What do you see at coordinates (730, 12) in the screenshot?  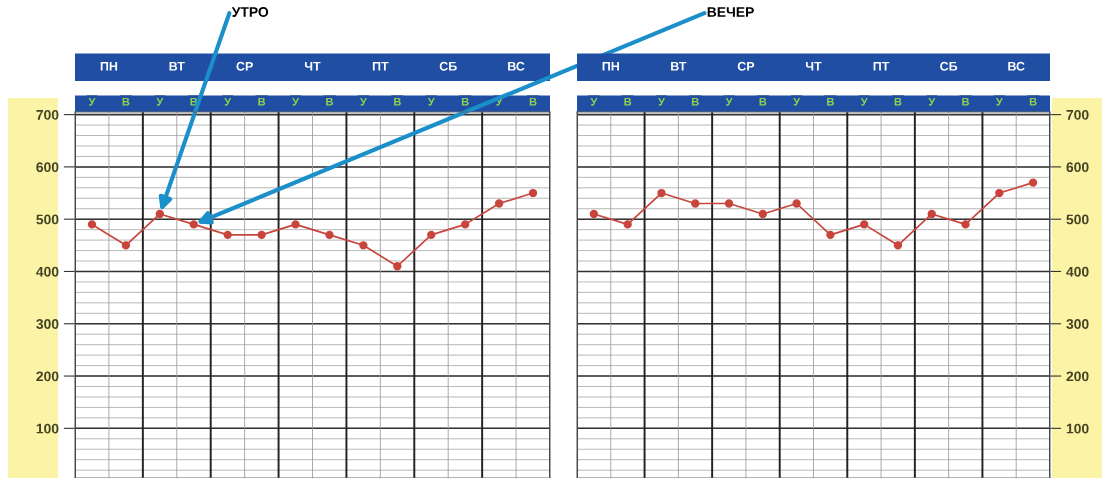 I see `text: ВЕЧЕР` at bounding box center [730, 12].